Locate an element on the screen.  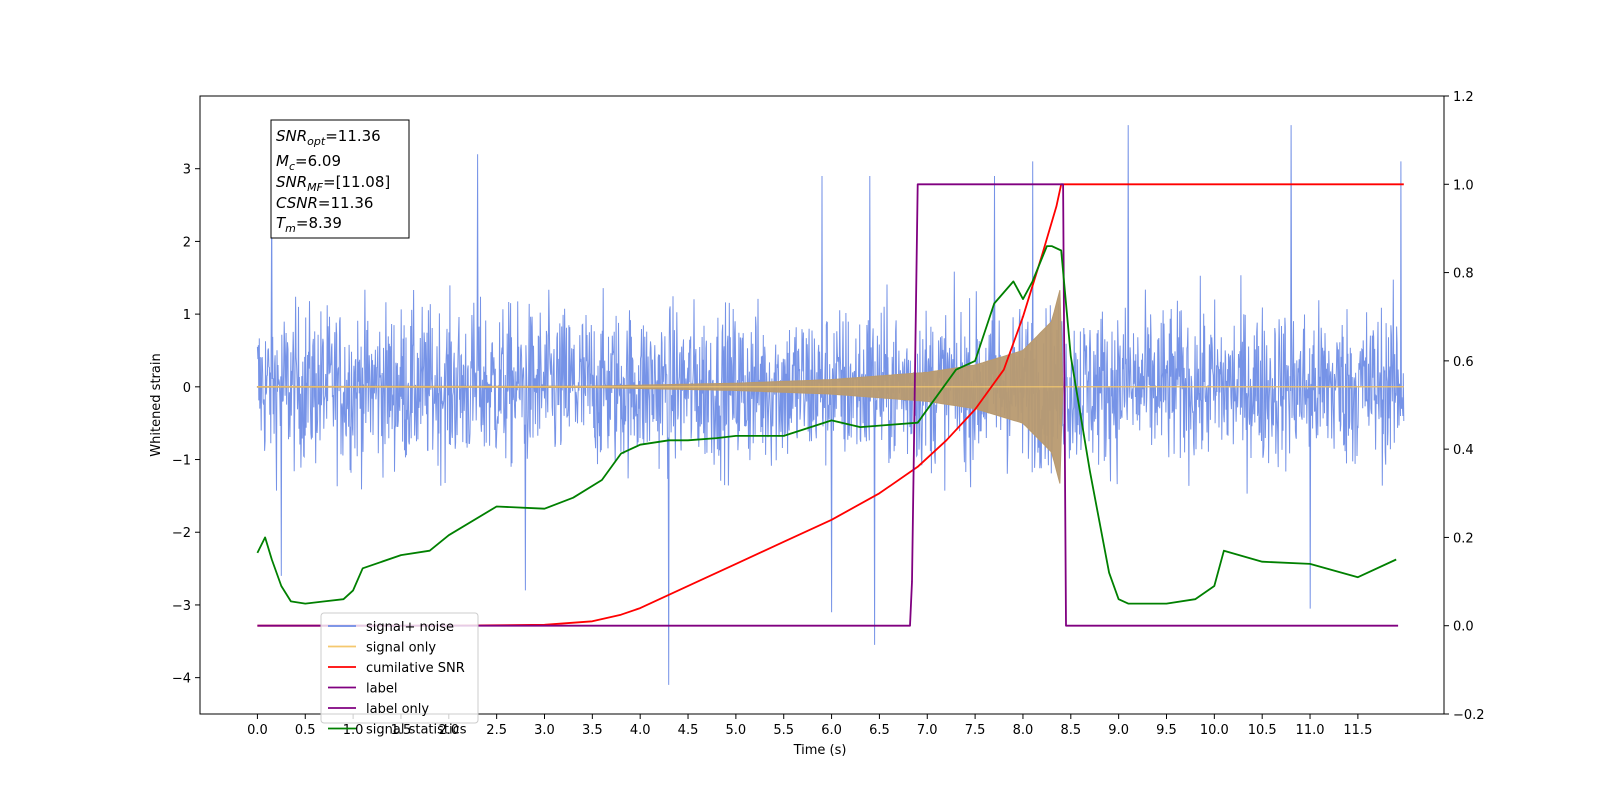
y2-tick-label: −0.2 is located at coordinates (1469, 715).